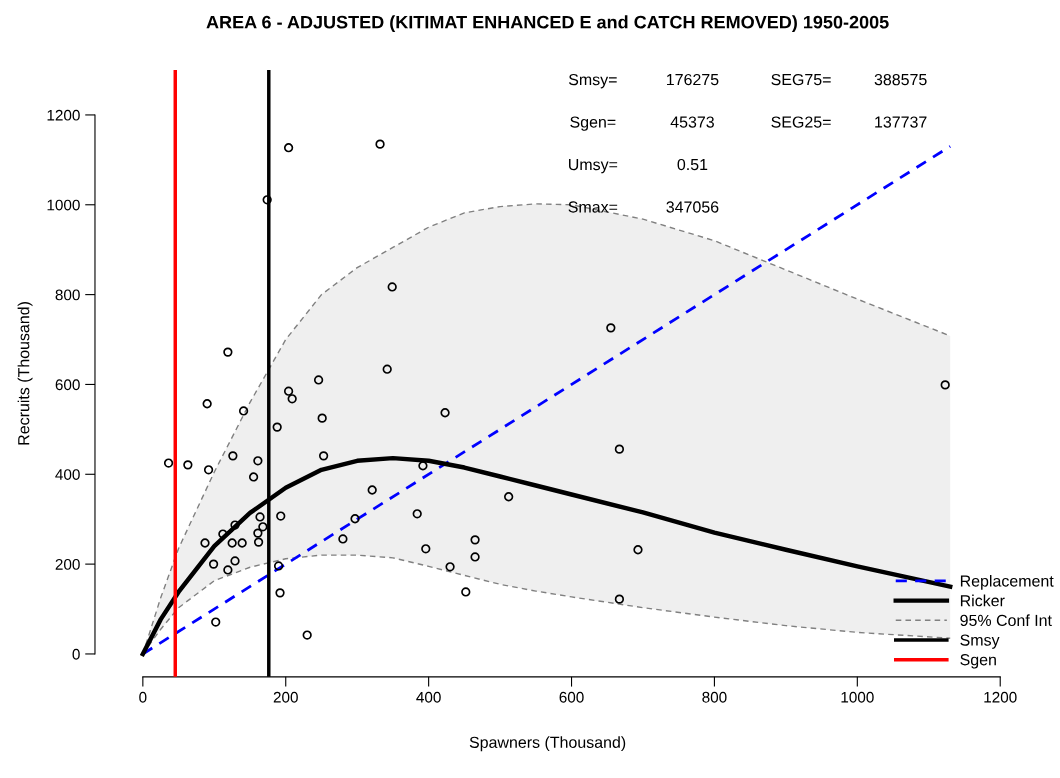 The image size is (1060, 778). I want to click on y-axis-title: Recruits (Thousand), so click(25, 373).